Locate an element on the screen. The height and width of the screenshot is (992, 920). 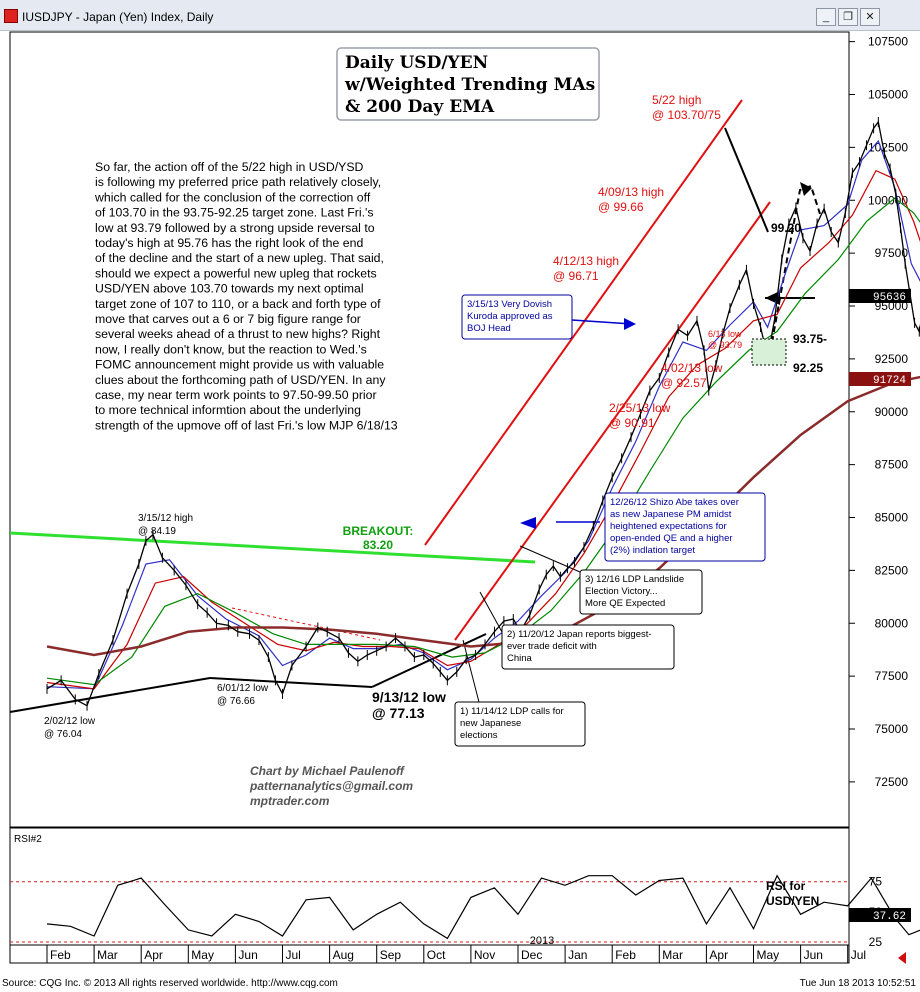
price-tick-label: 92500 is located at coordinates (892, 359).